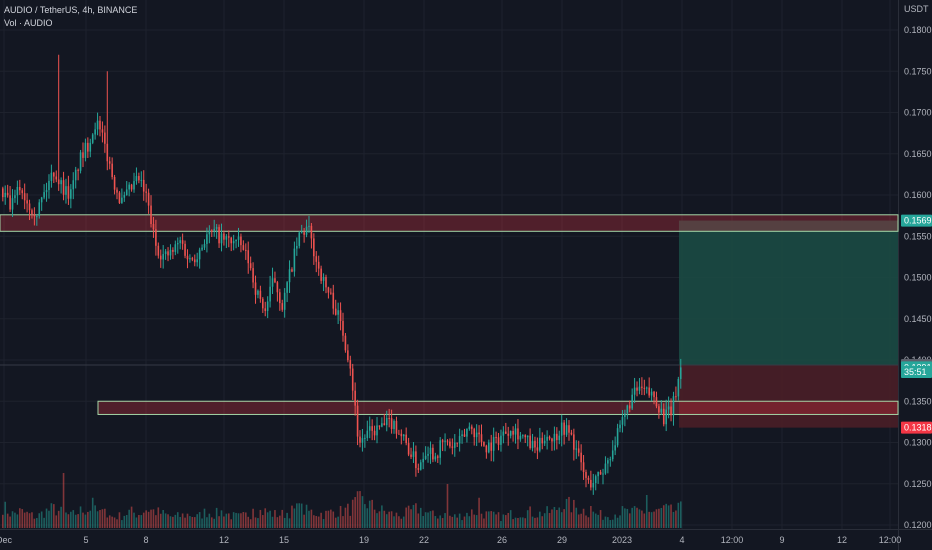 Image resolution: width=932 pixels, height=550 pixels. Describe the element at coordinates (918, 30) in the screenshot. I see `price-tick-label: 0.1800` at that location.